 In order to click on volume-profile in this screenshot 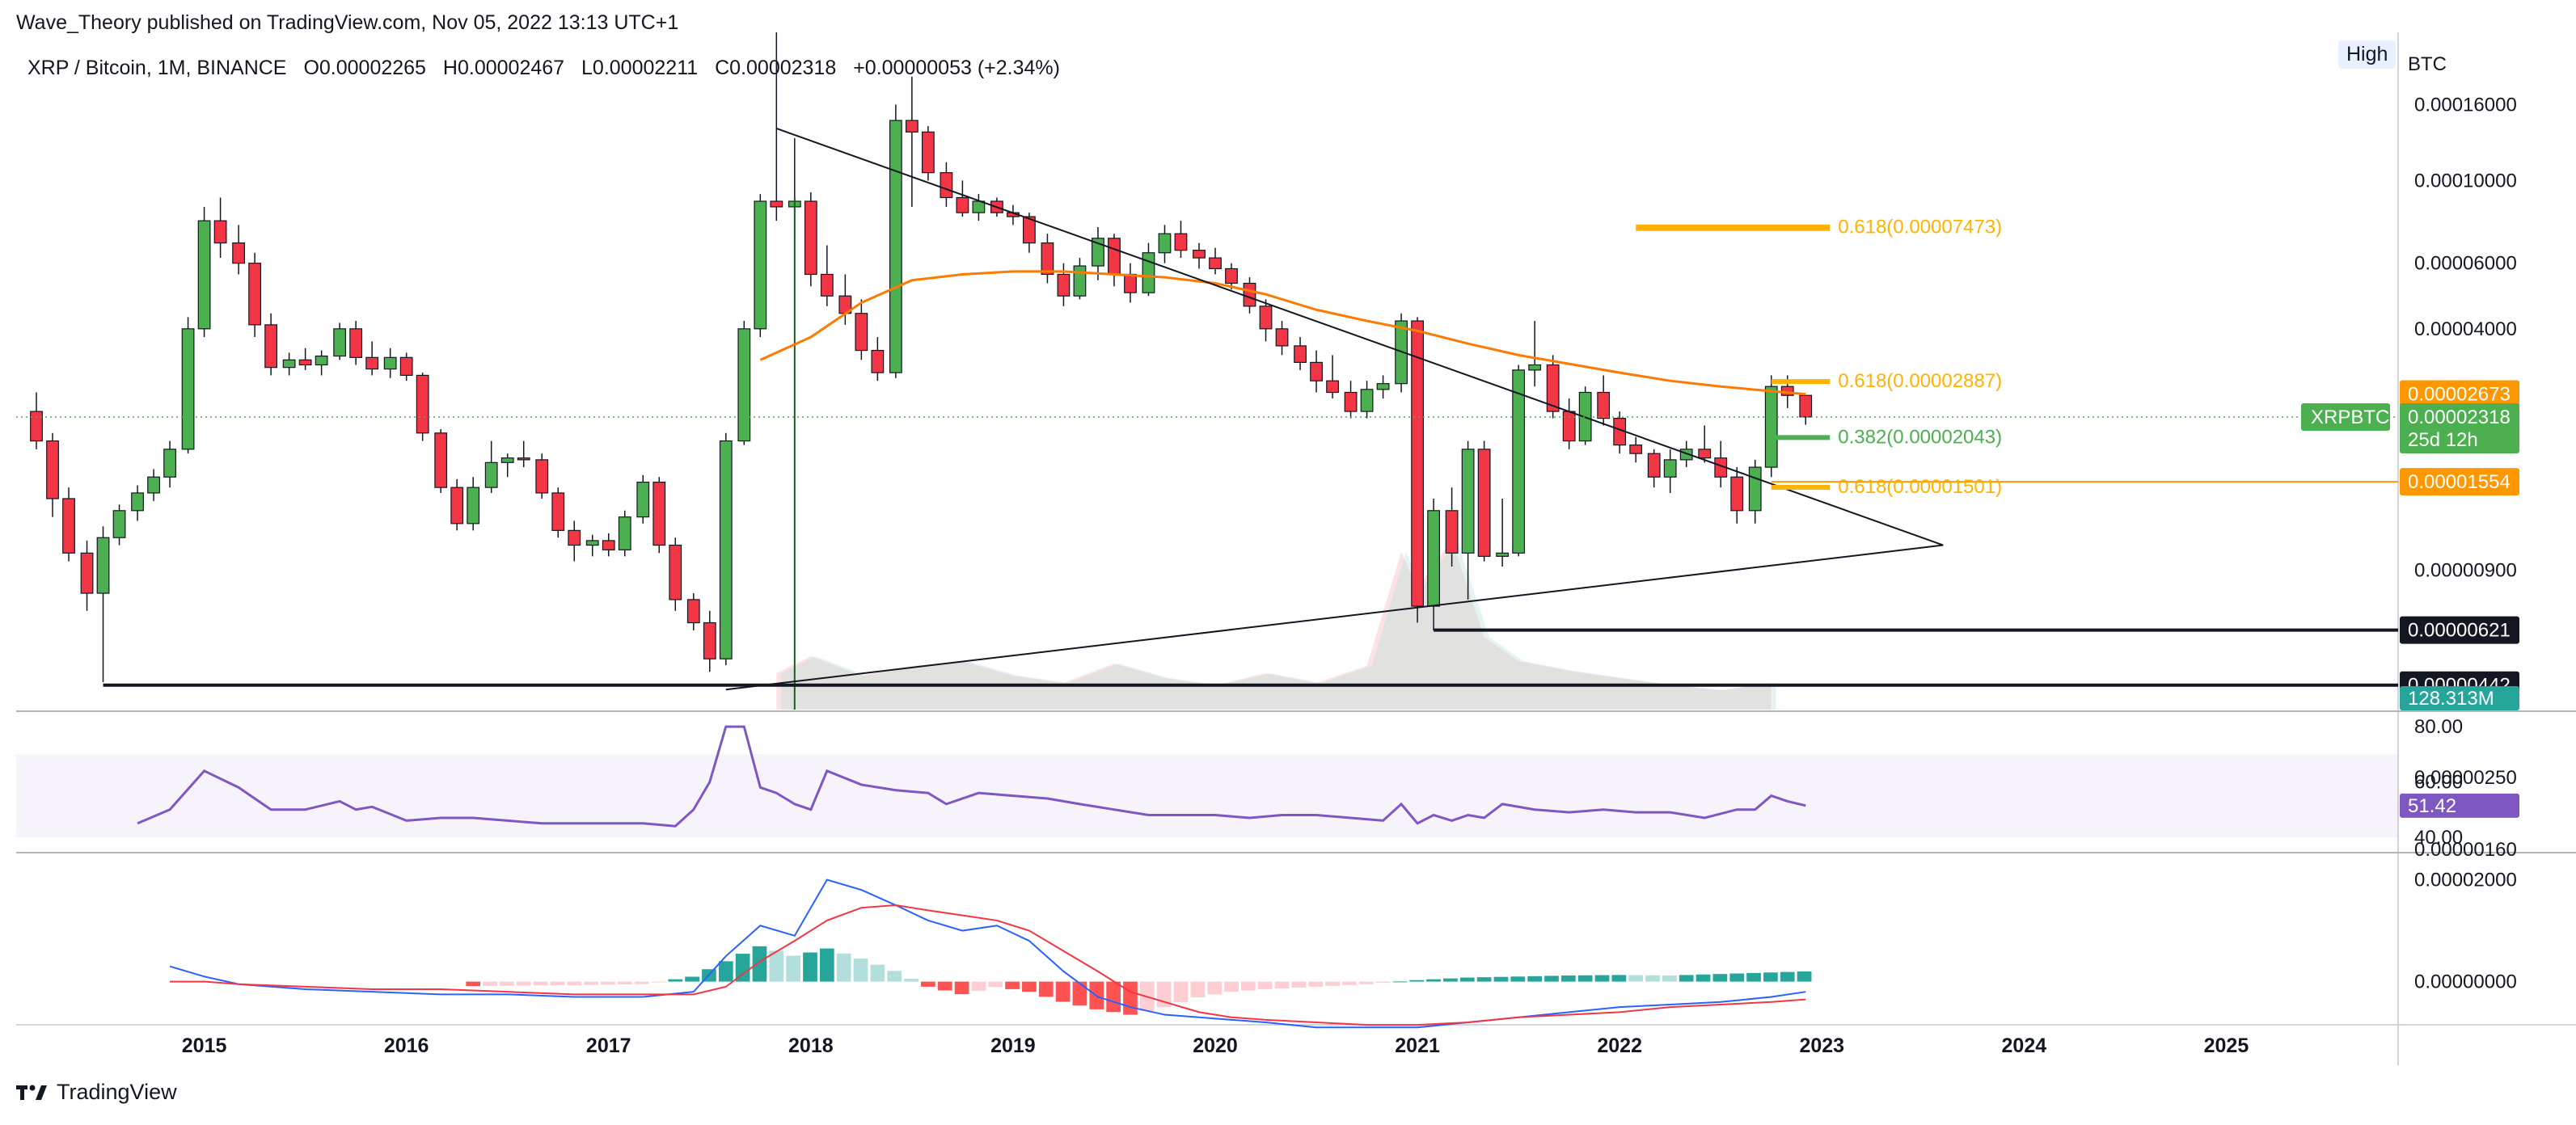, I will do `click(1276, 625)`.